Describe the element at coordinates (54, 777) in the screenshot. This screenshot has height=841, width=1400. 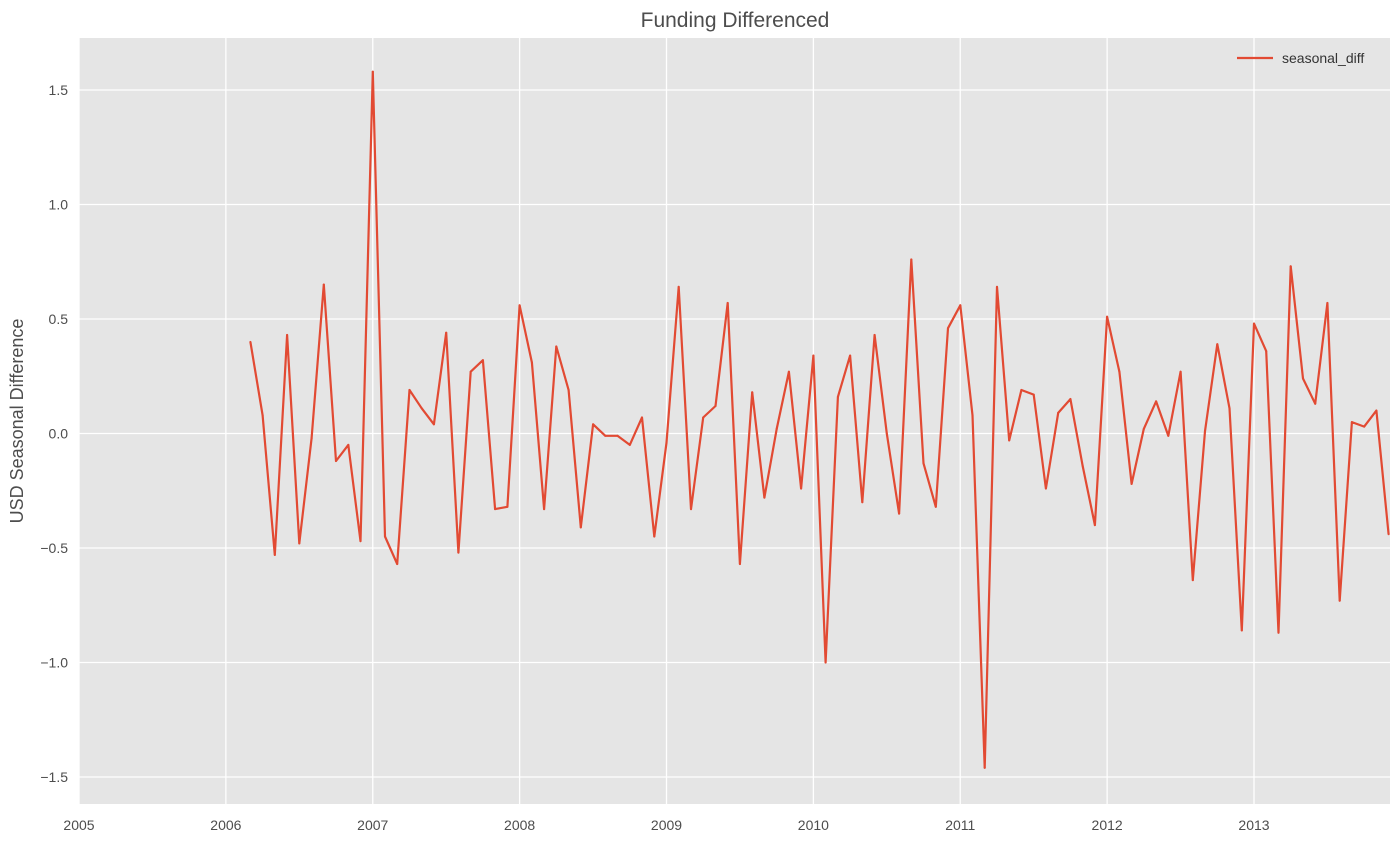
I see `y-tick-label: −1.5` at that location.